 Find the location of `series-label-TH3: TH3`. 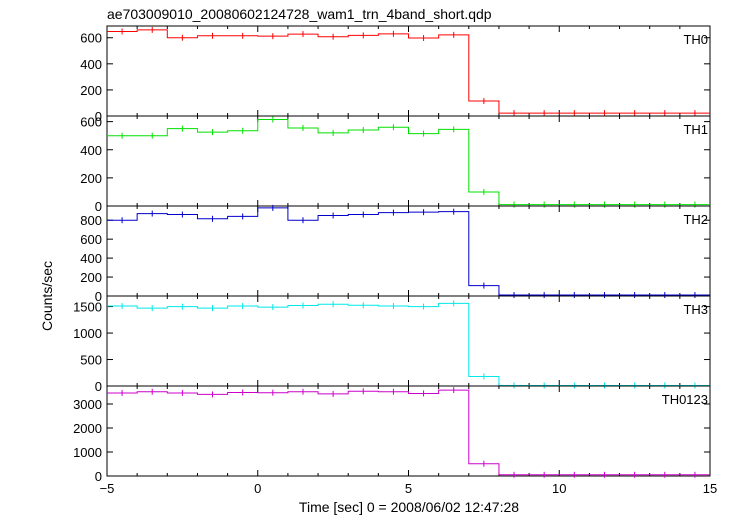

series-label-TH3: TH3 is located at coordinates (695, 309).